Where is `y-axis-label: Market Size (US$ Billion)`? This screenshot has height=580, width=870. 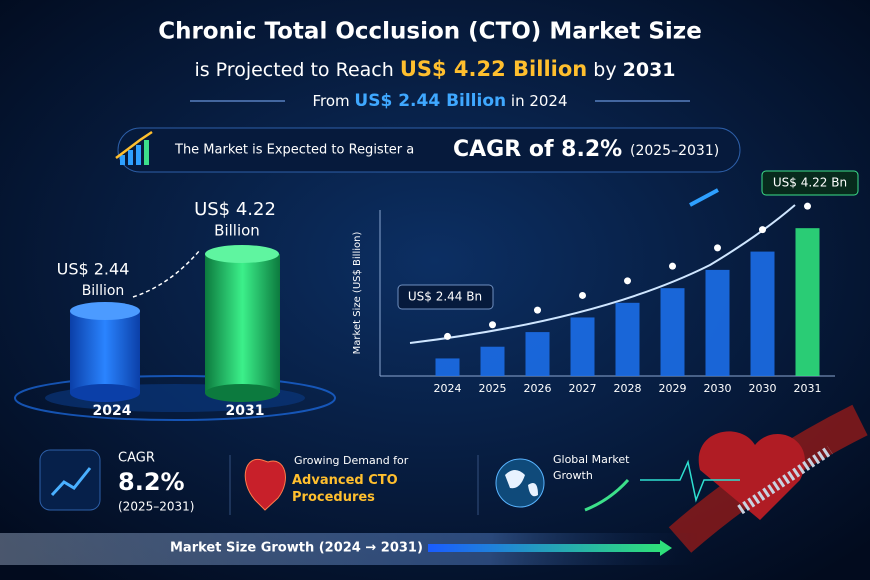
y-axis-label: Market Size (US$ Billion) is located at coordinates (357, 293).